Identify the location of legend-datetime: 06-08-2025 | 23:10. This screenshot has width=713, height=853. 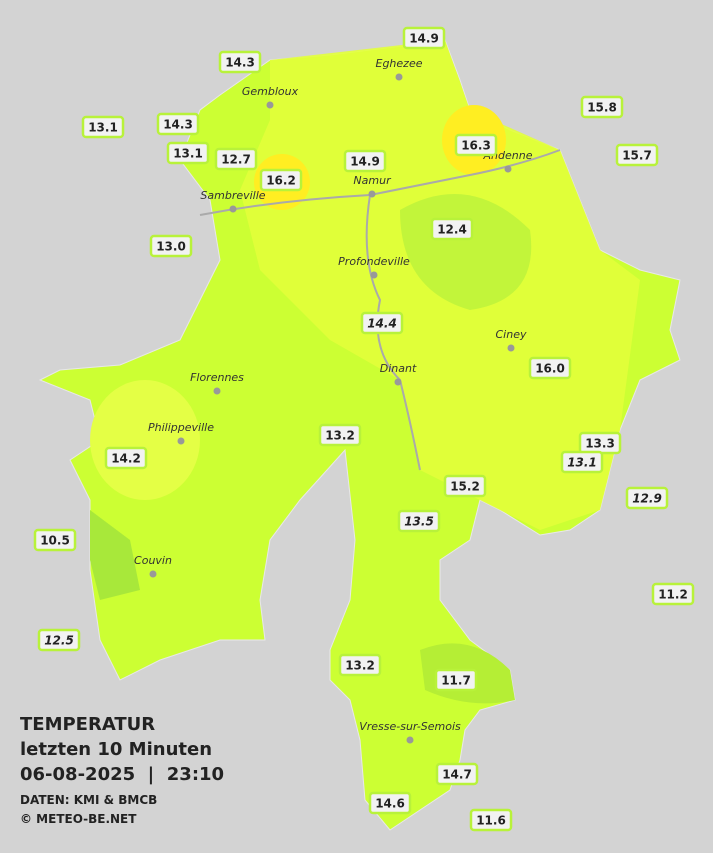
(122, 774).